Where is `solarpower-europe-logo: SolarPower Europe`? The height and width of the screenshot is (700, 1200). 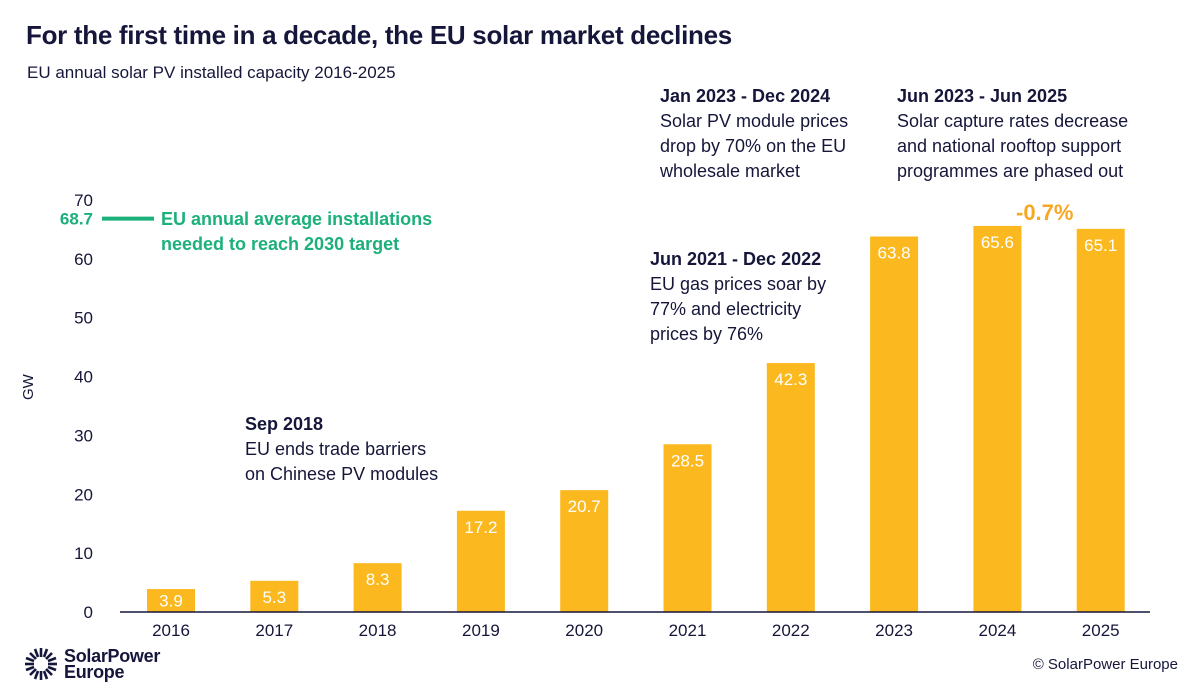 solarpower-europe-logo: SolarPower Europe is located at coordinates (92, 664).